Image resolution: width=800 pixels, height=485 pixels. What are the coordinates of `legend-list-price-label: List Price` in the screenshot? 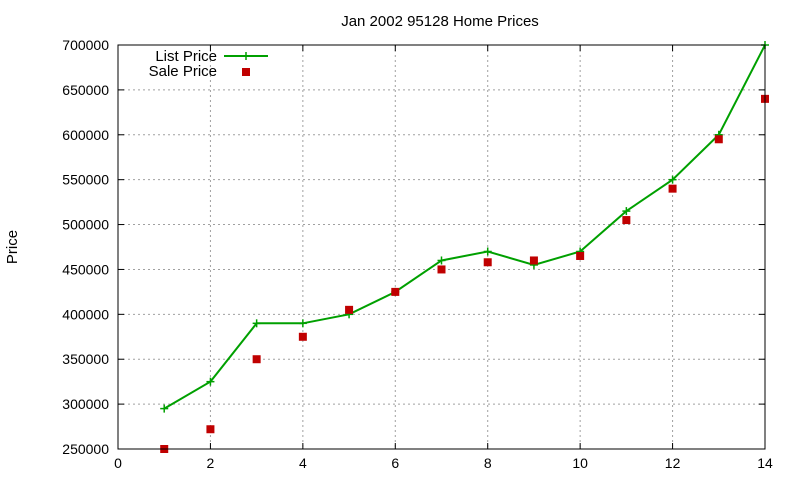 It's located at (186, 56).